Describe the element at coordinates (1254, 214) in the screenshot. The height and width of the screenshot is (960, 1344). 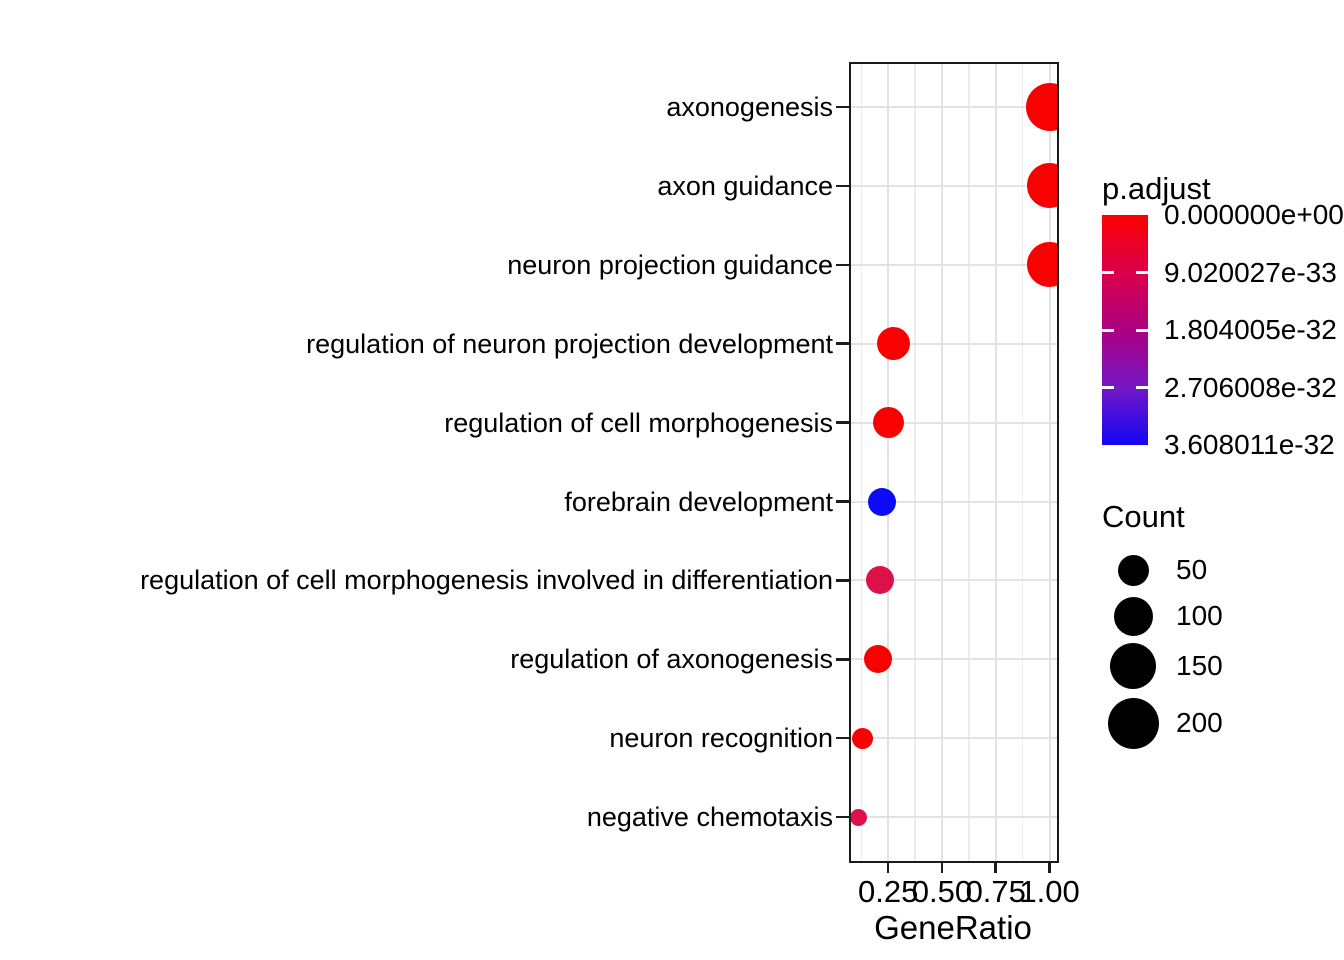
I see `padjust-colorbar-label: 0.000000e+00` at that location.